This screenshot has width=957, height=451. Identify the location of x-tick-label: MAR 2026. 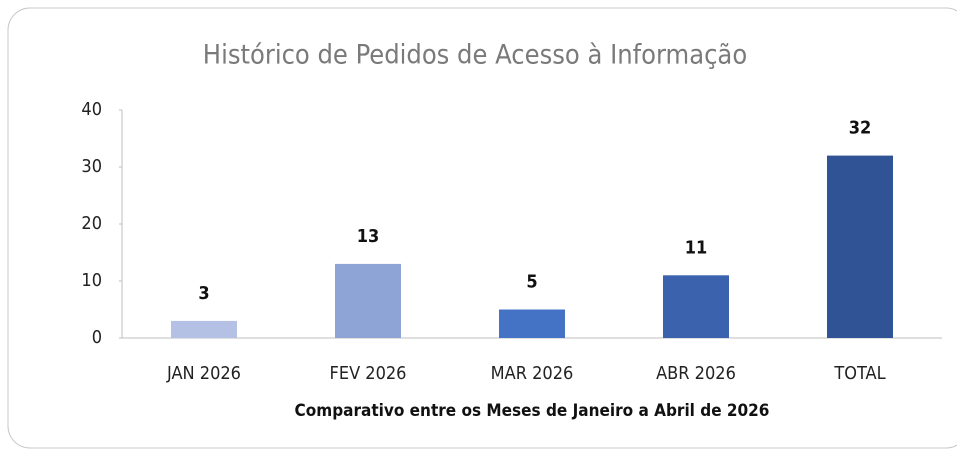
(532, 373).